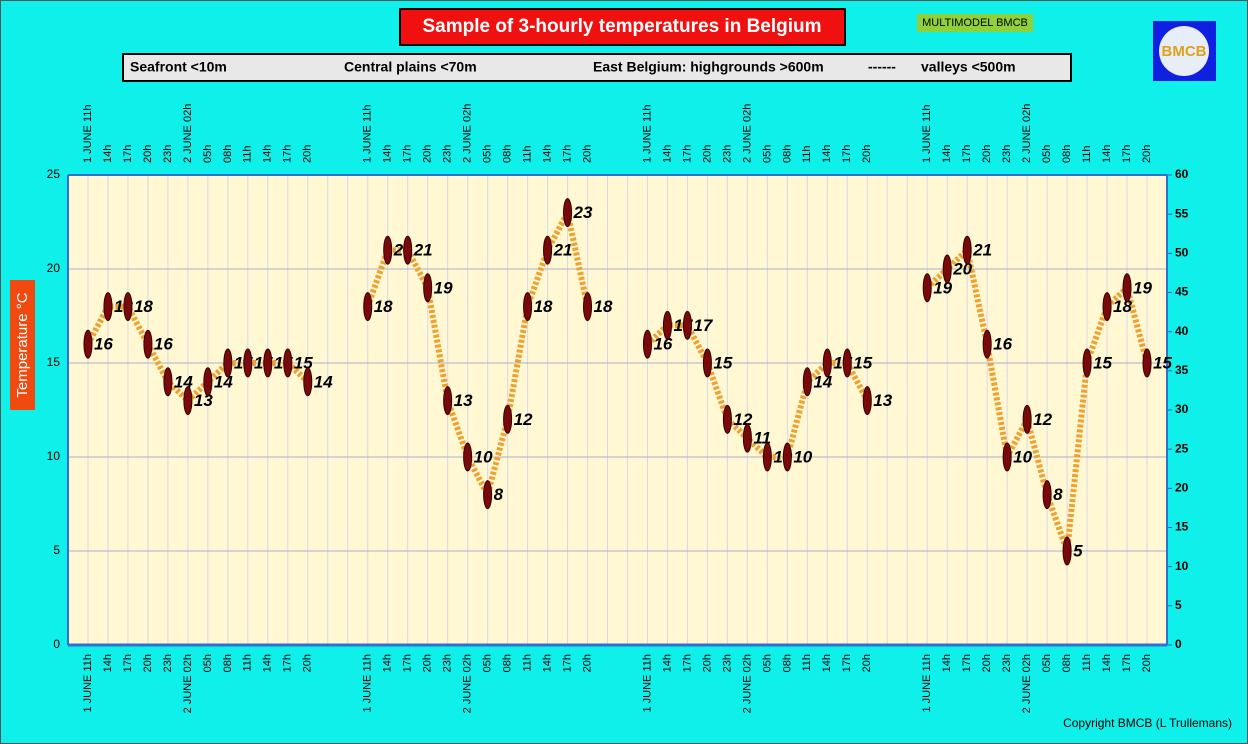 This screenshot has height=744, width=1248. I want to click on data-label: 14, so click(323, 381).